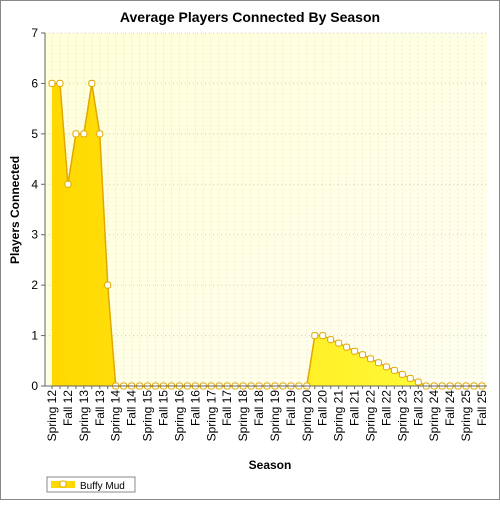  Describe the element at coordinates (211, 416) in the screenshot. I see `x-tick-label: Spring 17` at that location.